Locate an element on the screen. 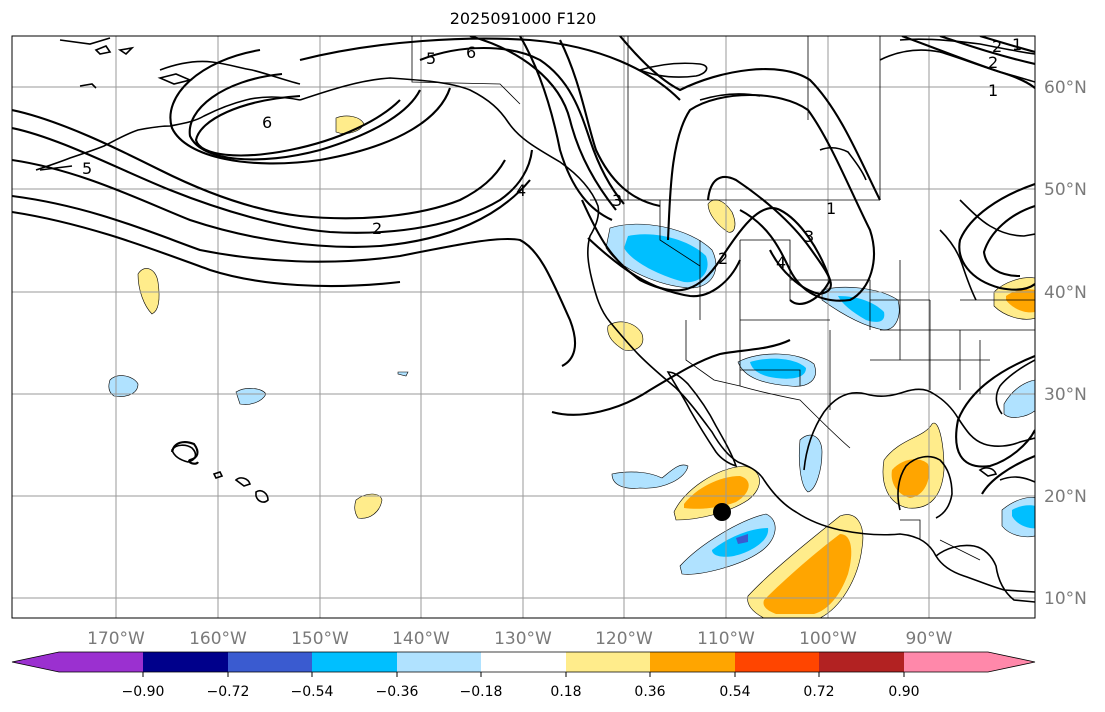 This screenshot has height=712, width=1105. lon-label: 110°W is located at coordinates (726, 639).